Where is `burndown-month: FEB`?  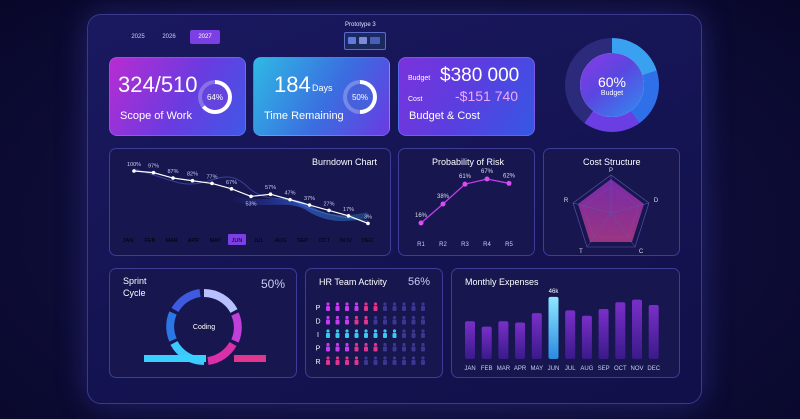
burndown-month: FEB is located at coordinates (149, 241).